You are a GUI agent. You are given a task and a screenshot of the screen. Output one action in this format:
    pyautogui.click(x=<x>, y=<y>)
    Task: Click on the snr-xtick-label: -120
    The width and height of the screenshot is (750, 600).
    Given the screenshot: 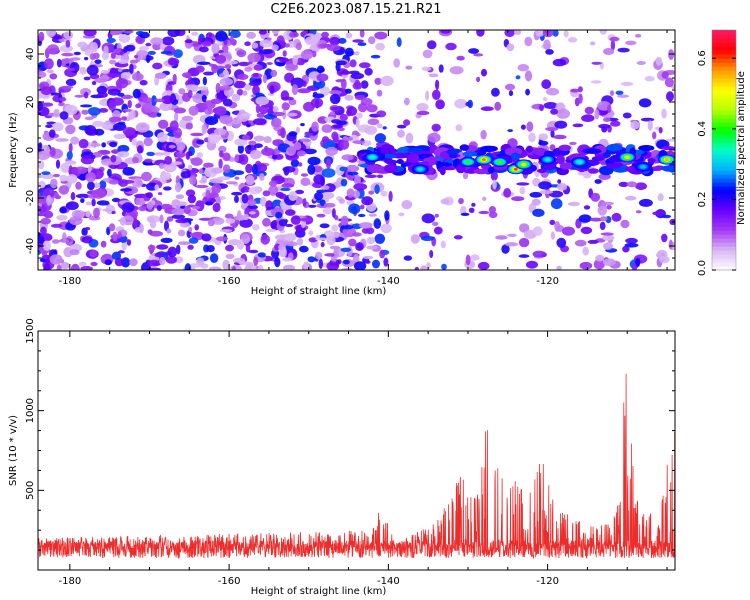 What is the action you would take?
    pyautogui.click(x=547, y=581)
    